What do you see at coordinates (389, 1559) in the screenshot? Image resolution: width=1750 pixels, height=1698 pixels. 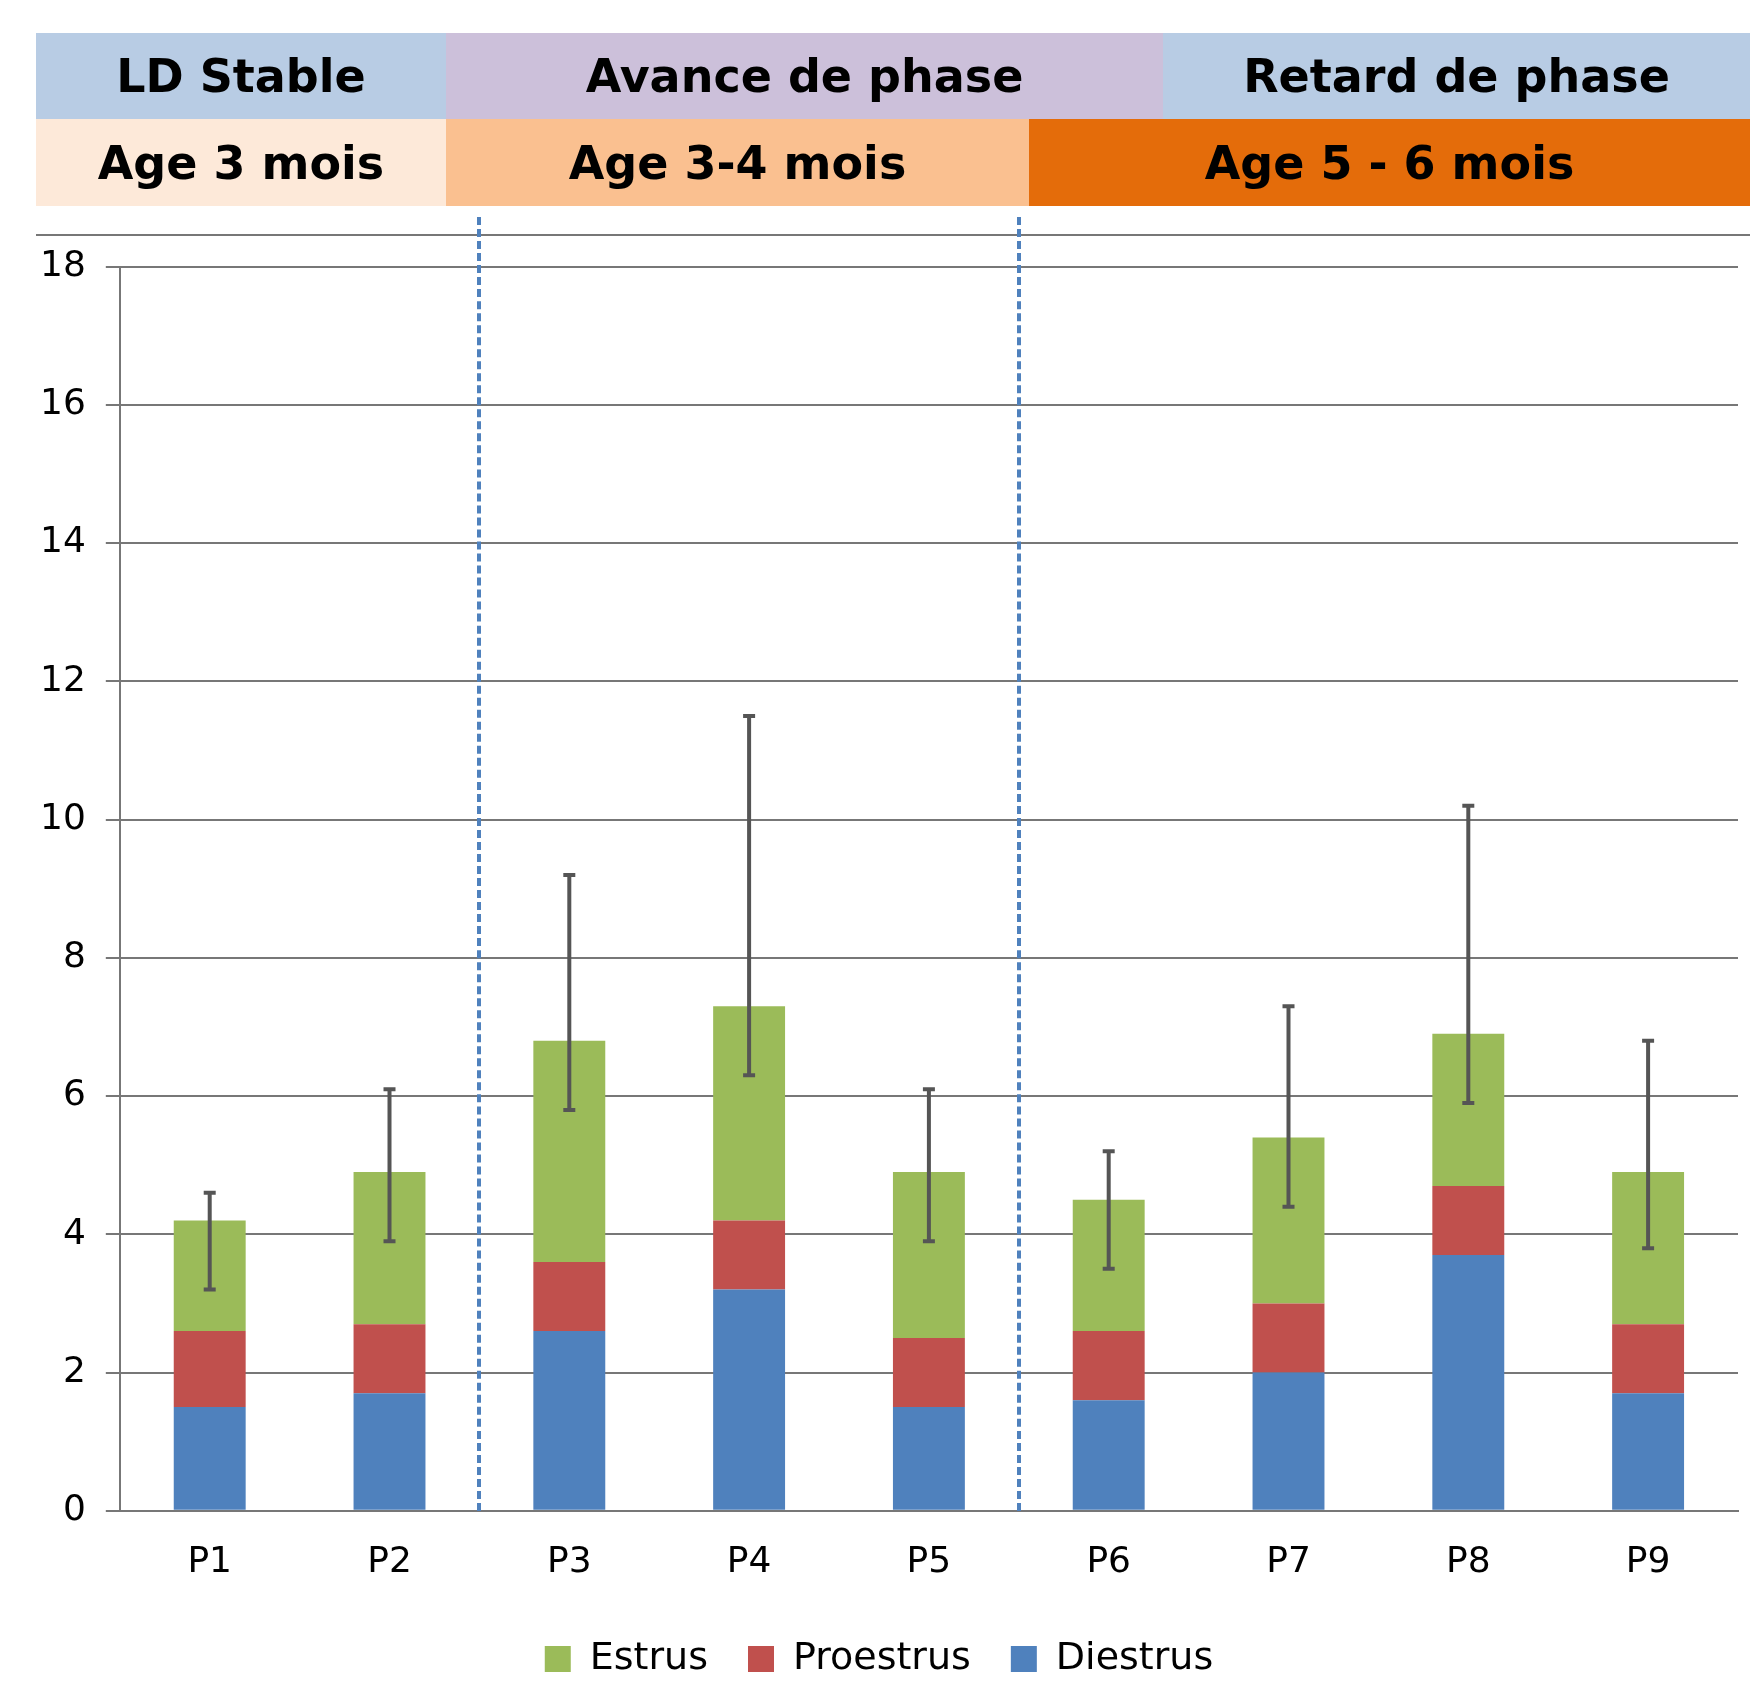 I see `x-tick-label: P2` at bounding box center [389, 1559].